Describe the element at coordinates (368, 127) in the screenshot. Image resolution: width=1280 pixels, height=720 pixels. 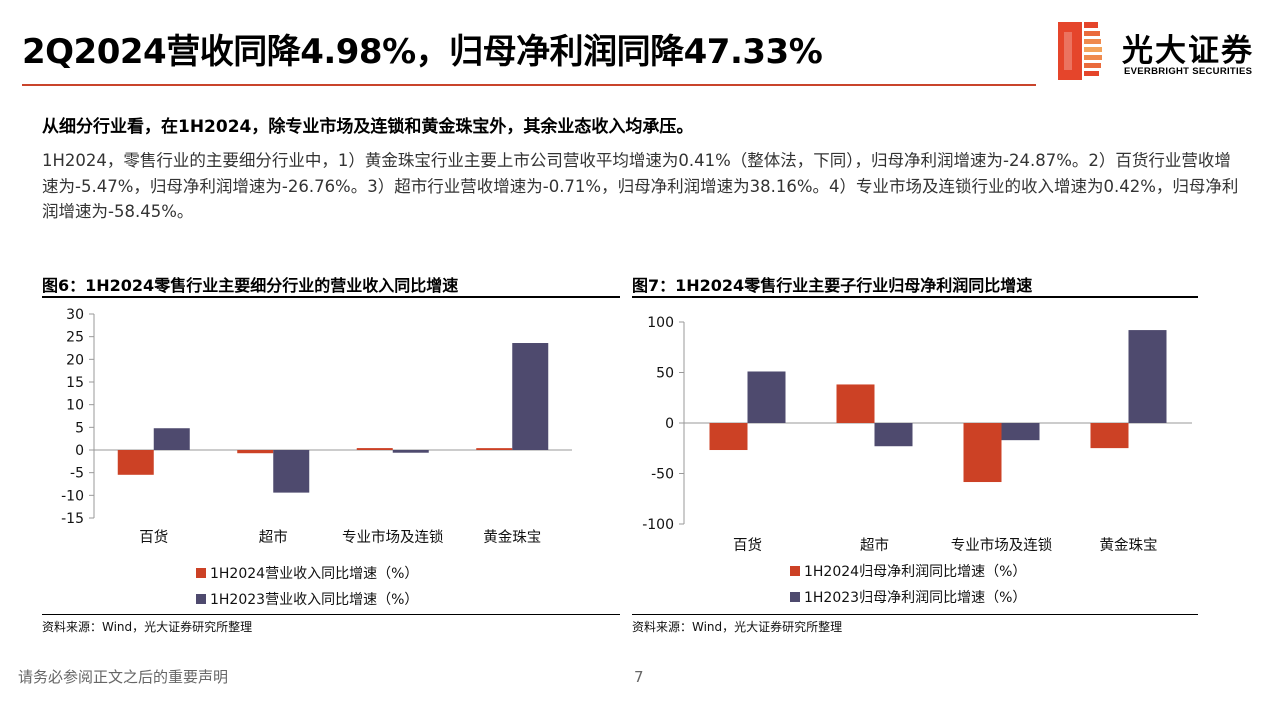
I see `lead-sentence: 从细分行业看，在1H2024，除专业市场及连锁和黄金珠宝外，其余业态收入均承压。` at that location.